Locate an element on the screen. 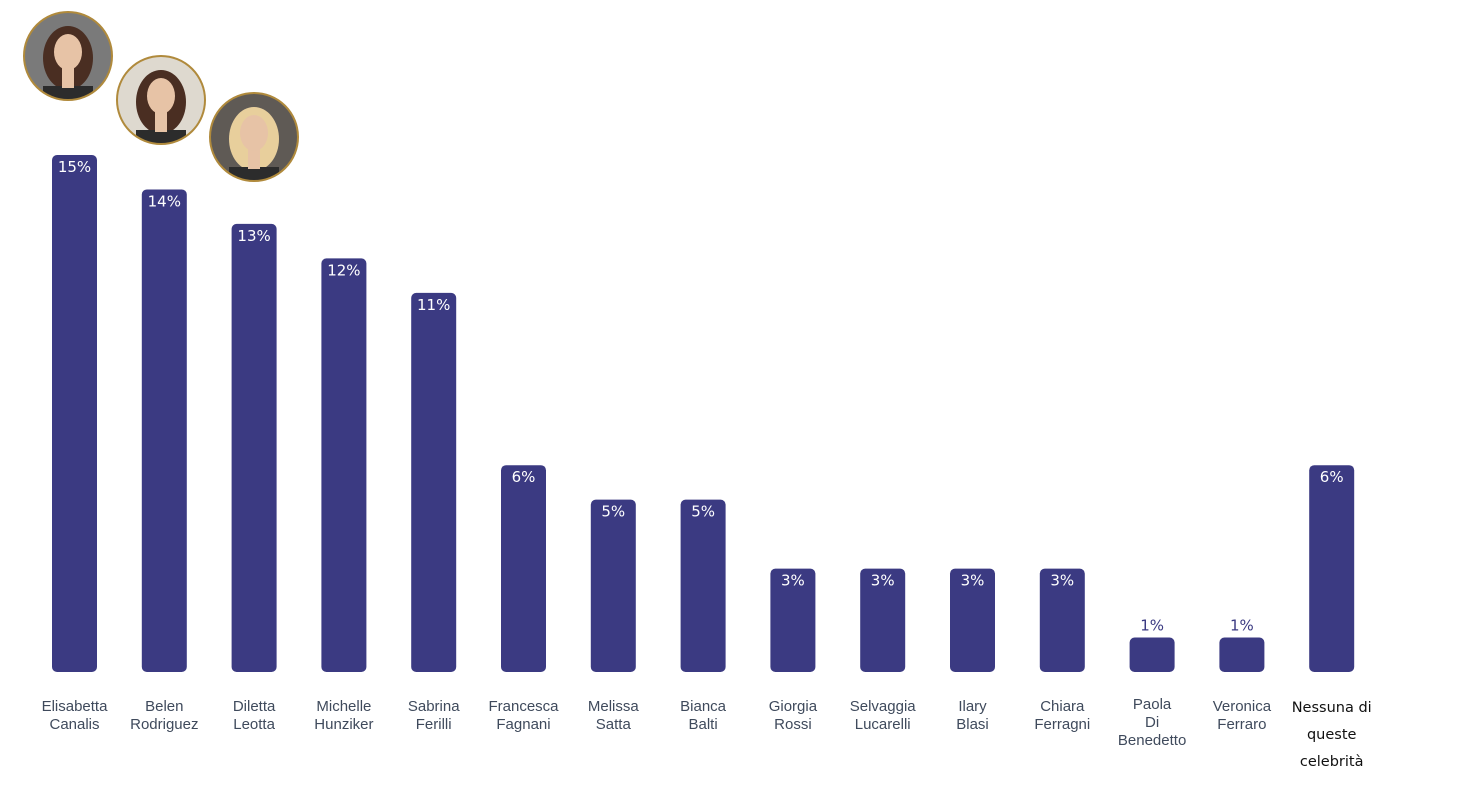 The image size is (1474, 794). value-label-ilary-blasi: 3% is located at coordinates (973, 581).